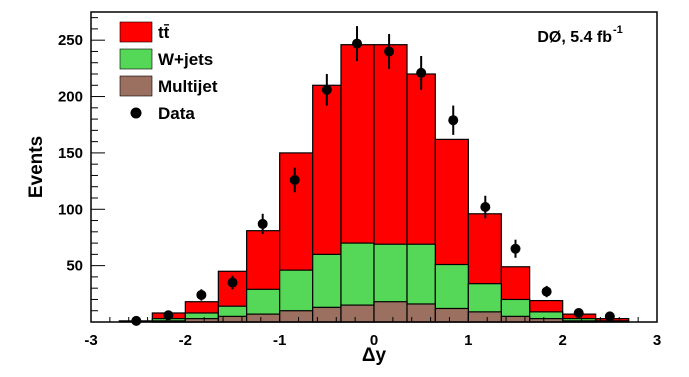 The height and width of the screenshot is (377, 689). I want to click on legend: tt̄ W+jets Multijet Data, so click(168, 72).